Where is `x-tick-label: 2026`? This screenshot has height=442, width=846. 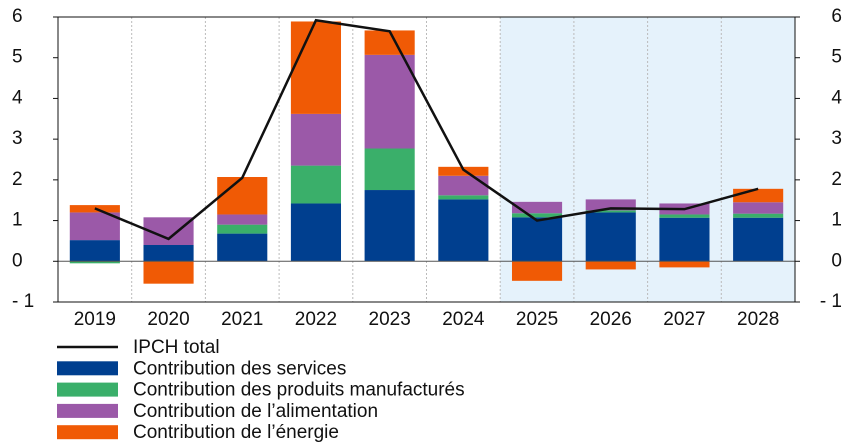 x-tick-label: 2026 is located at coordinates (611, 319).